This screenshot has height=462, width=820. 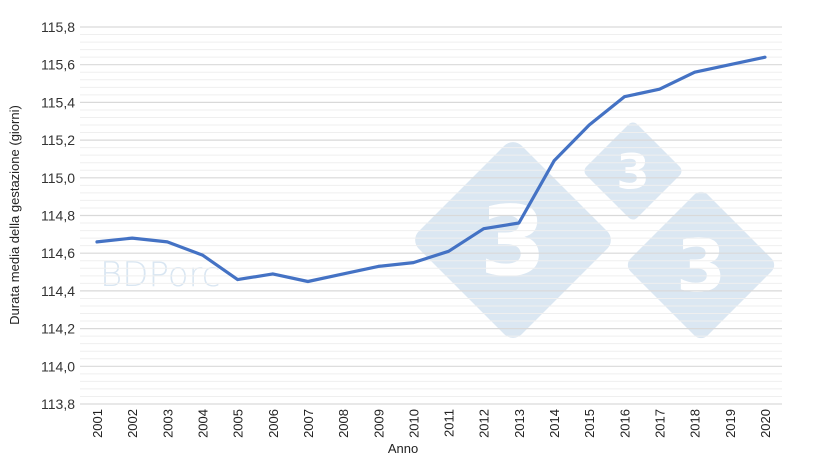 I want to click on x-tick-label: 2017, so click(x=660, y=423).